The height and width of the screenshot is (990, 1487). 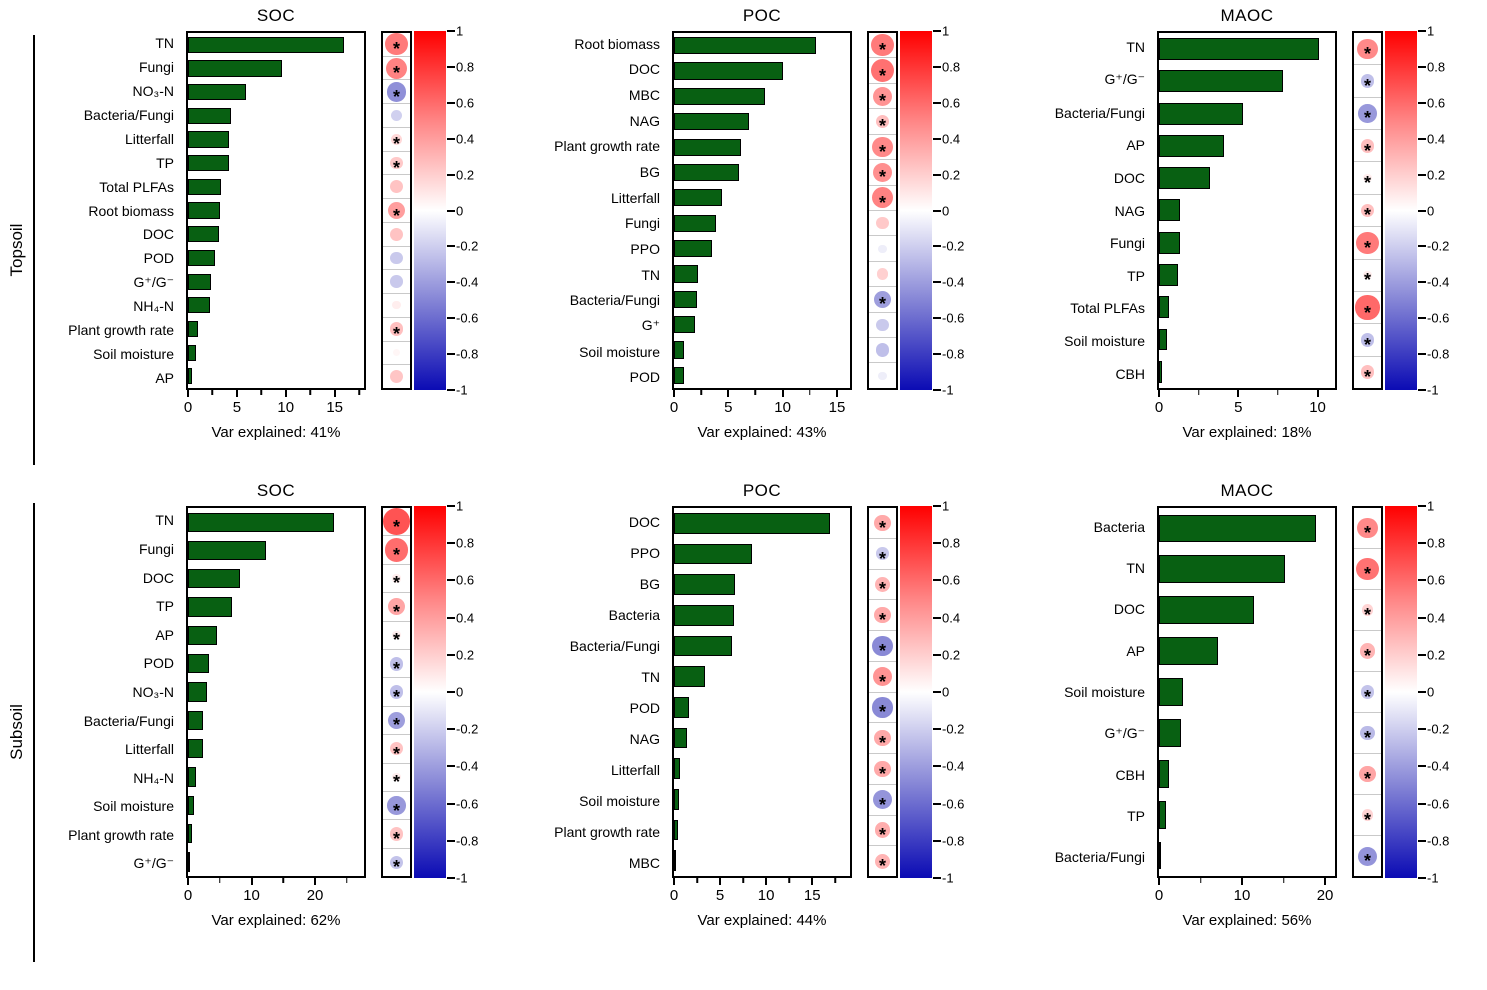 I want to click on colorbar-tick-label: 0.2, so click(x=1436, y=655).